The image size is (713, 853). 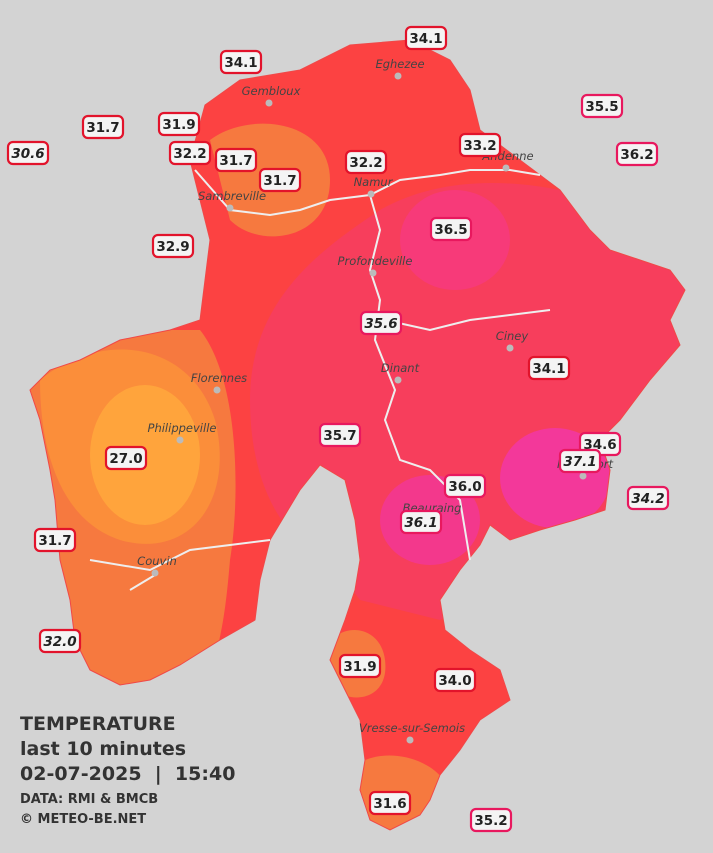 I want to click on station-value: 27.0, so click(x=125, y=459).